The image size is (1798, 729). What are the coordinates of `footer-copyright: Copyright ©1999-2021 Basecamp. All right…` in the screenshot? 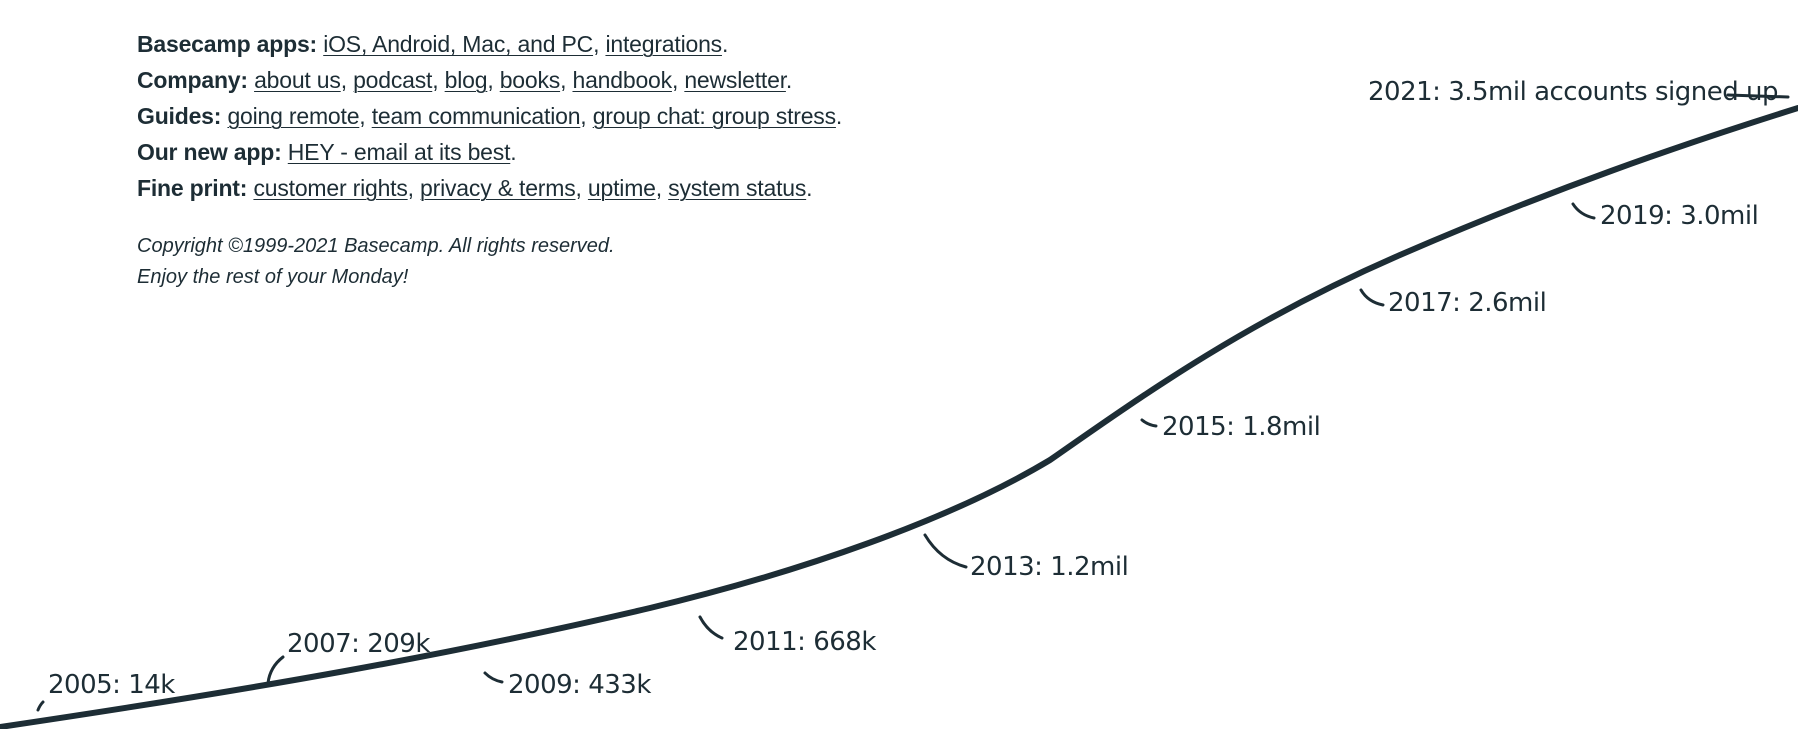 It's located at (376, 262).